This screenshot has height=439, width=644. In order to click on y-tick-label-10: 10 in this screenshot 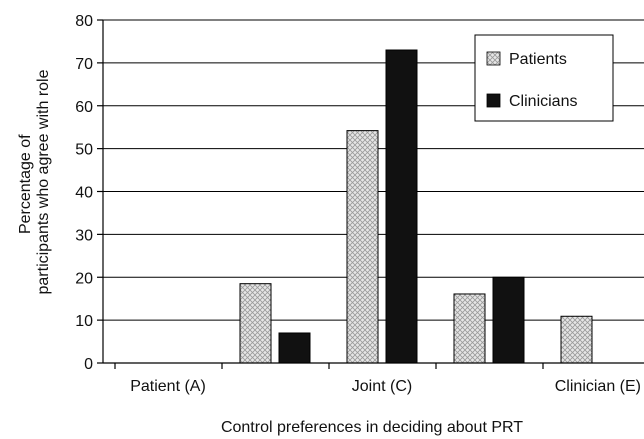, I will do `click(84, 321)`.